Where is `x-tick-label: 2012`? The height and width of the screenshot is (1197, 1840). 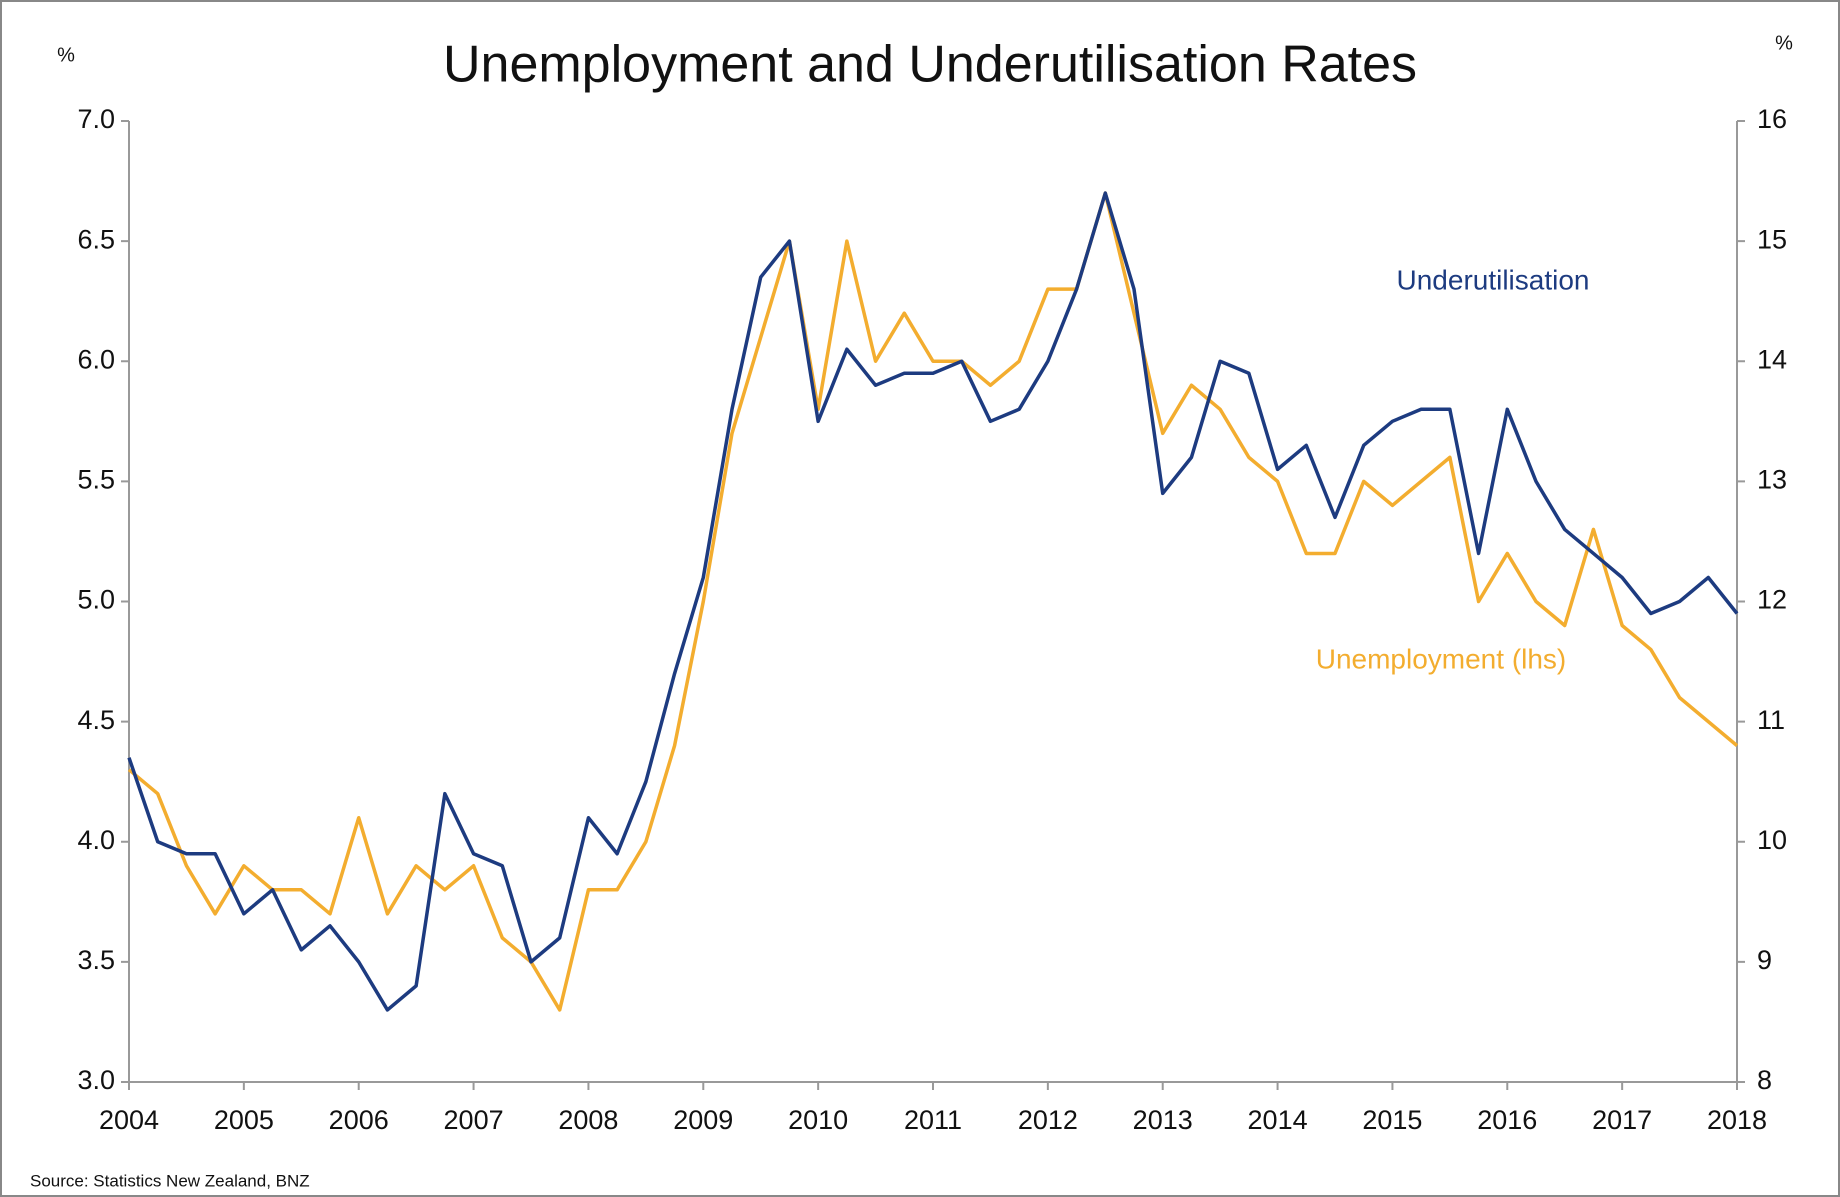 x-tick-label: 2012 is located at coordinates (1048, 1120).